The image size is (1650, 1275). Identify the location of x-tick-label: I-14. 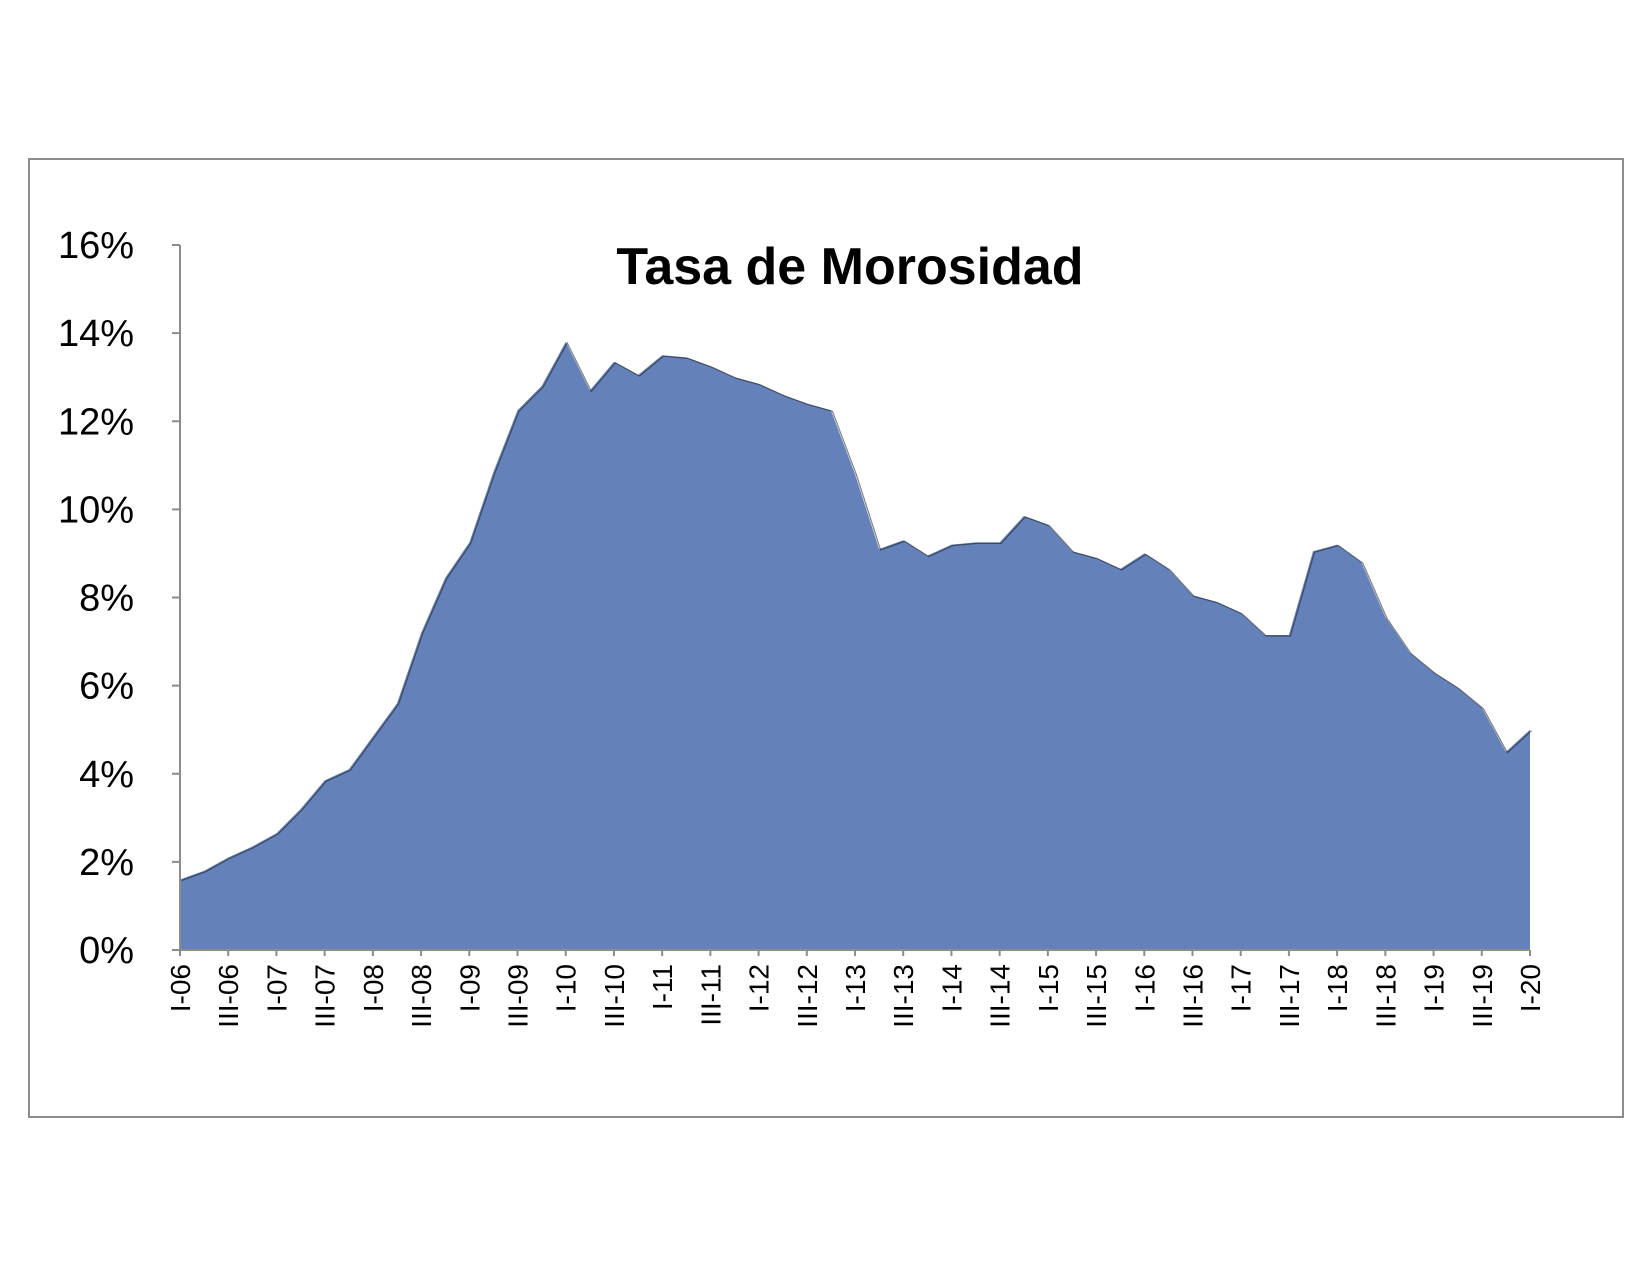
(951, 988).